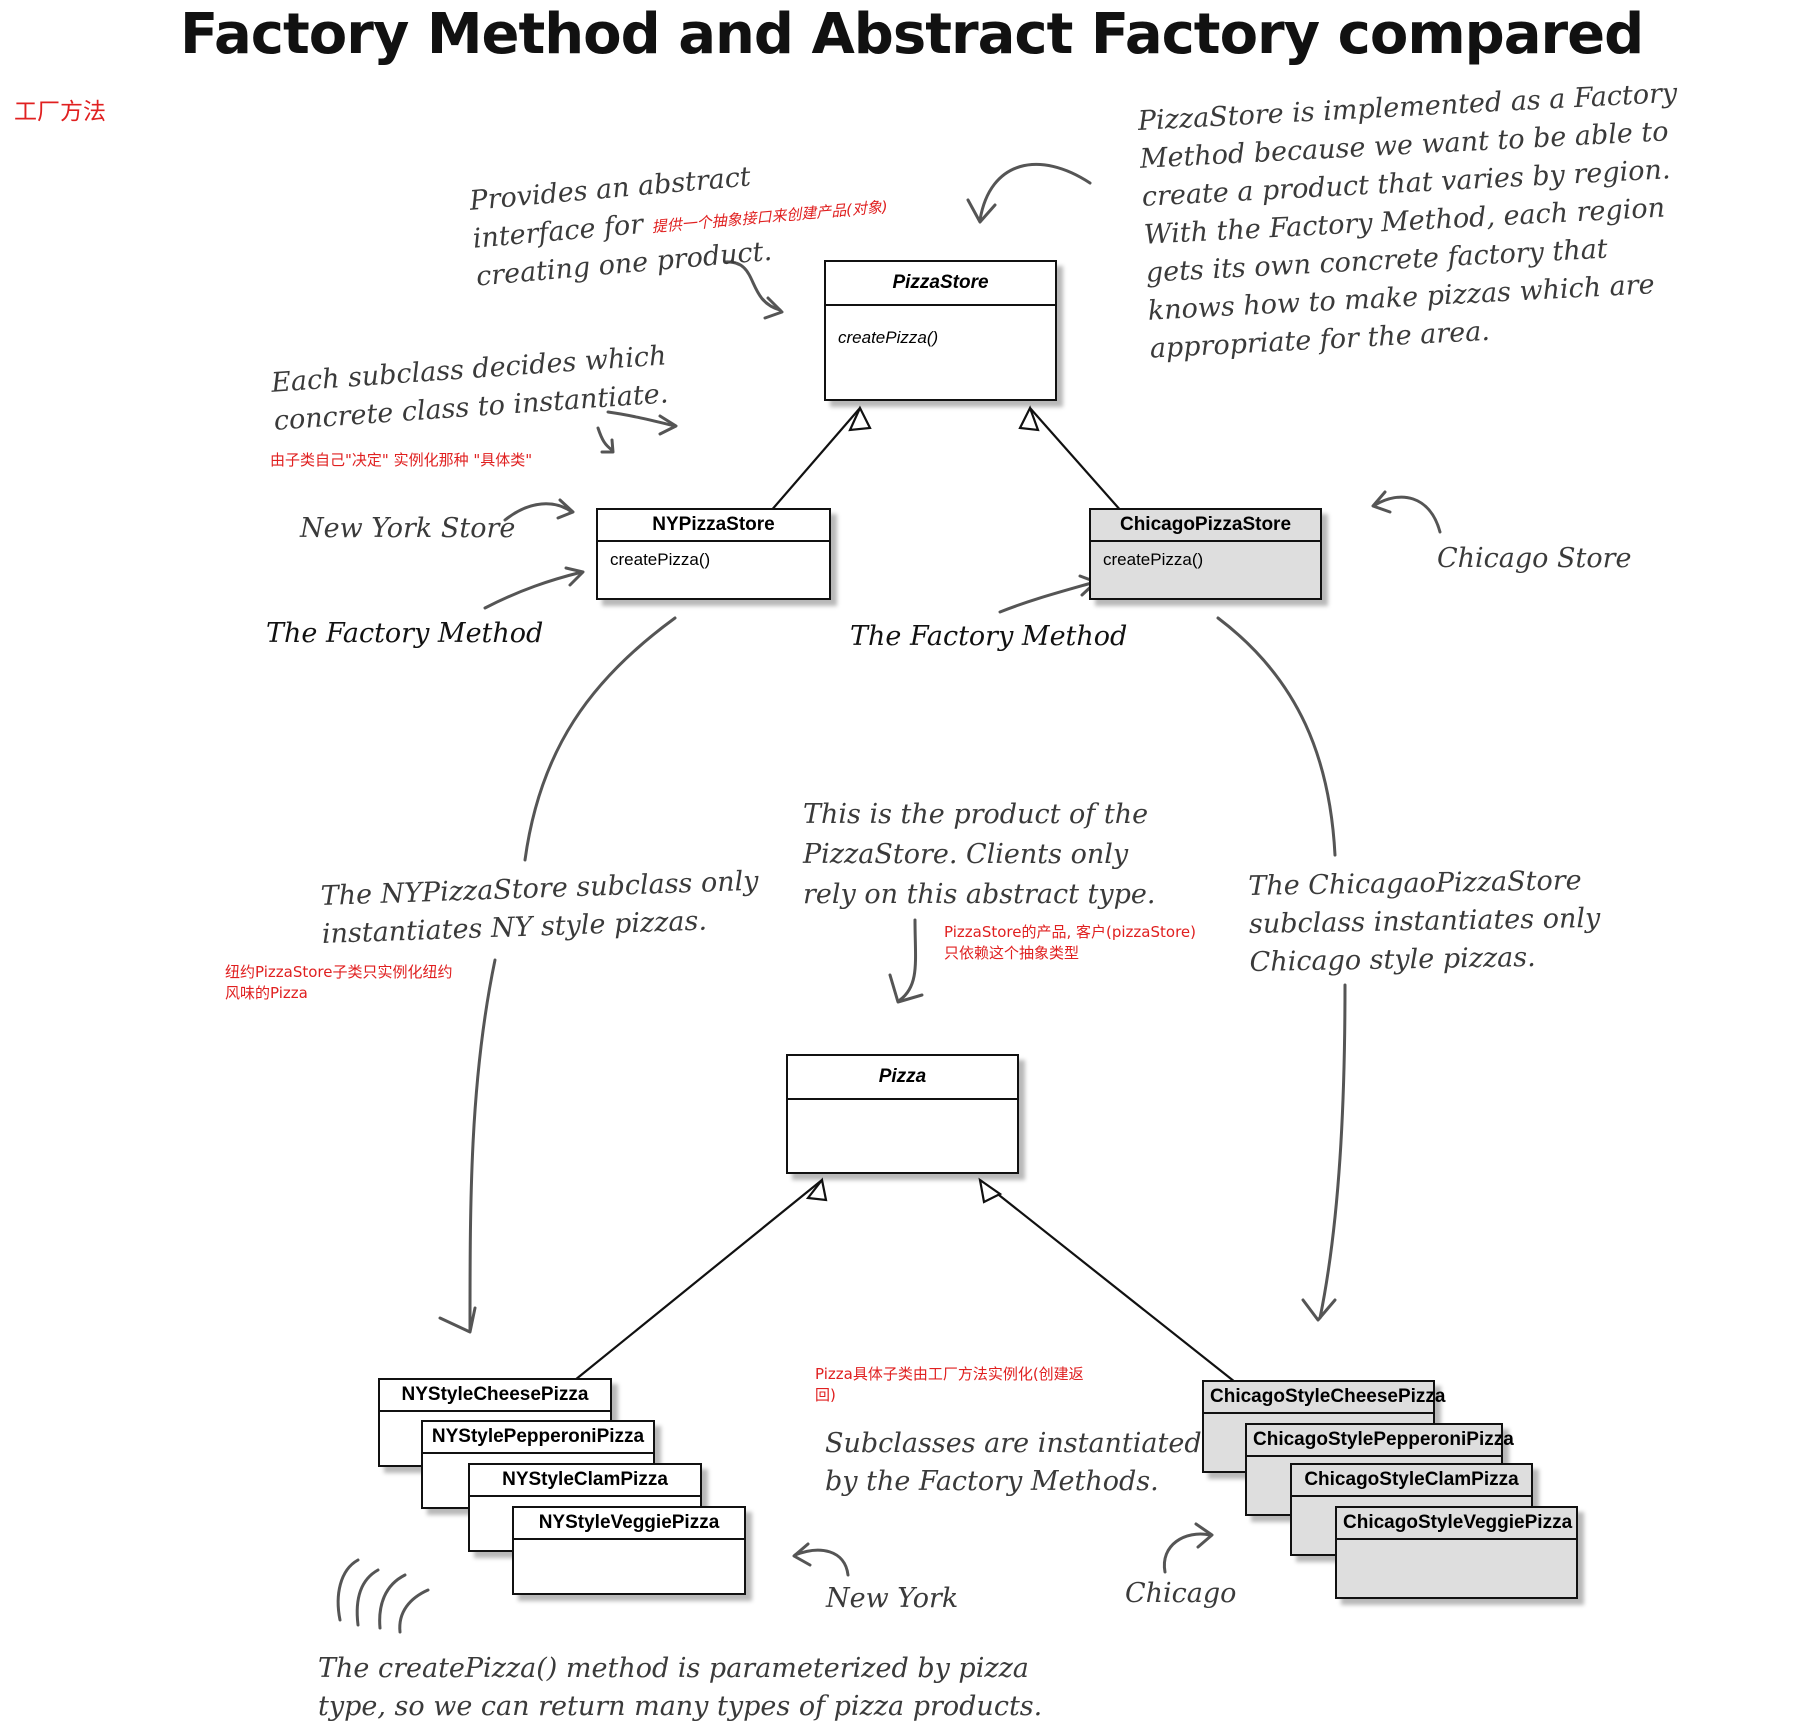  What do you see at coordinates (1456, 1552) in the screenshot?
I see `class-chicago-veggie: ChicagoStyleVeggiePizza` at bounding box center [1456, 1552].